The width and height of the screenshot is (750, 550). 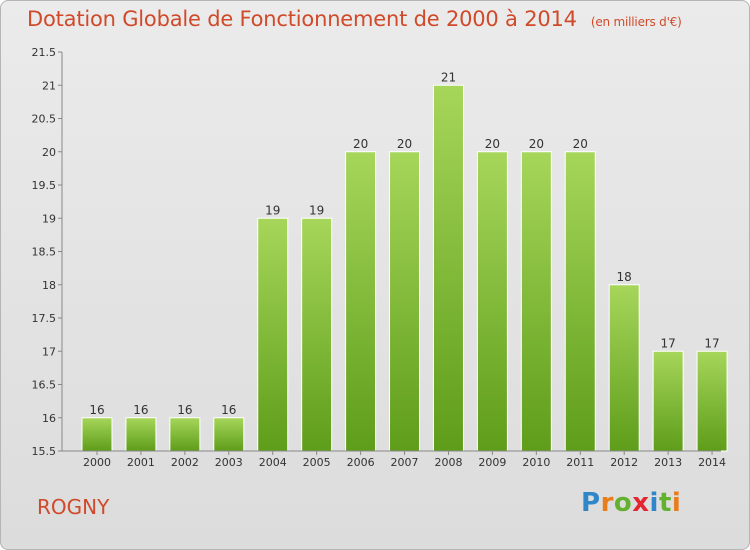 What do you see at coordinates (607, 503) in the screenshot?
I see `logo-letter: r` at bounding box center [607, 503].